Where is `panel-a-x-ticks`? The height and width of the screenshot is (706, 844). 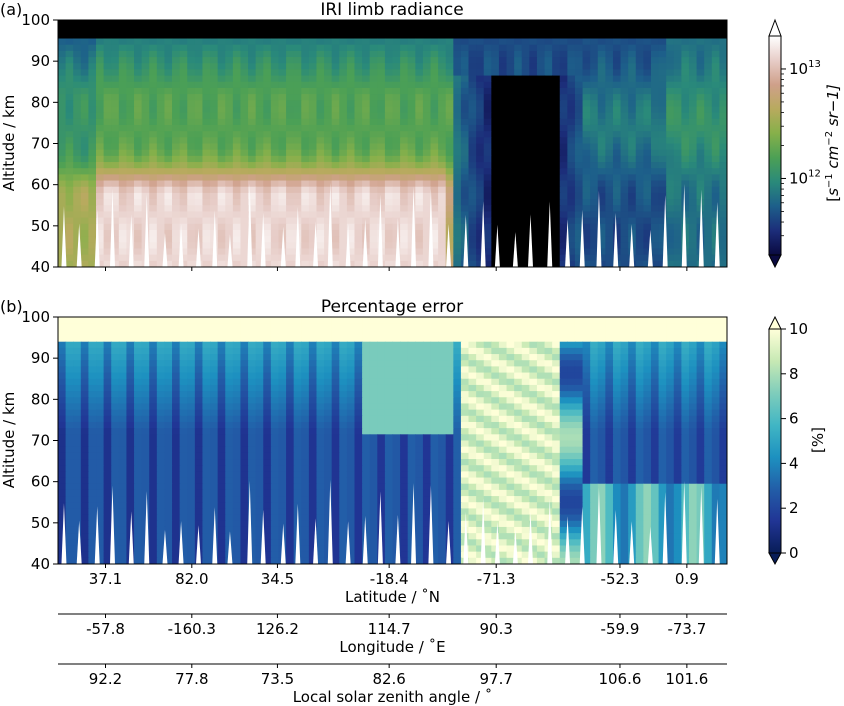 panel-a-x-ticks is located at coordinates (396, 269).